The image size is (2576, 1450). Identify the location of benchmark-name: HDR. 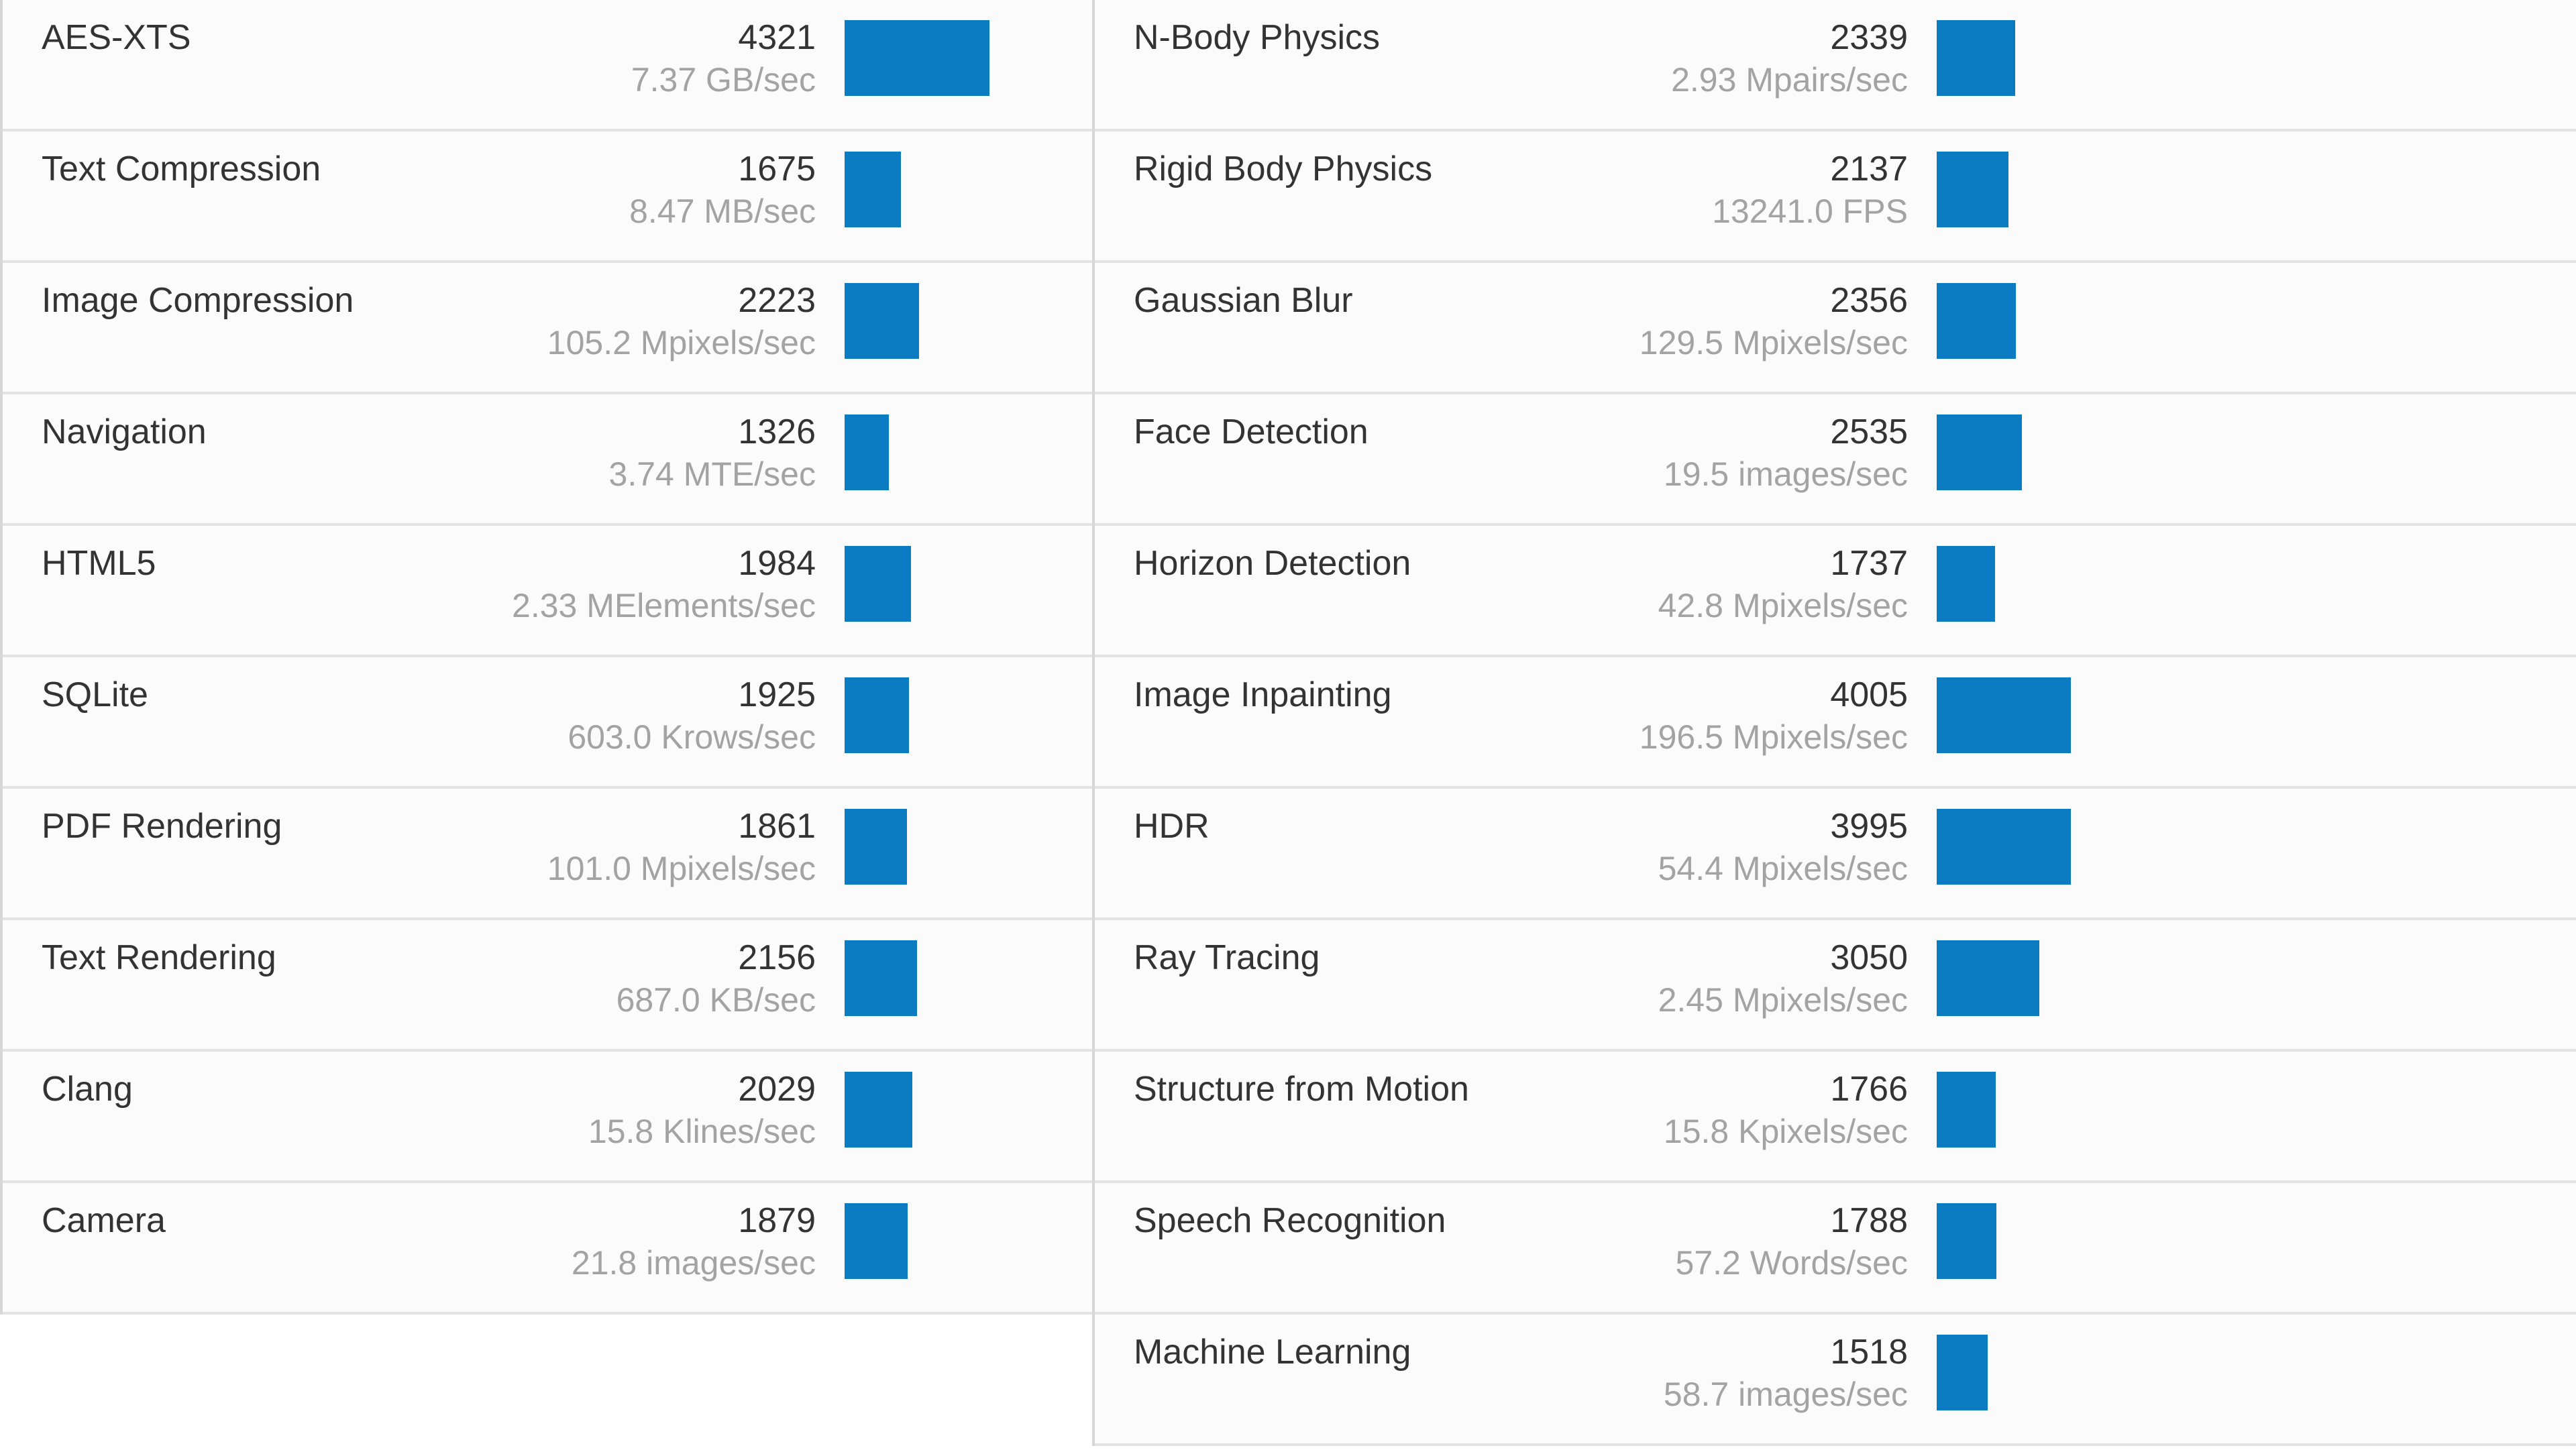
(1172, 826).